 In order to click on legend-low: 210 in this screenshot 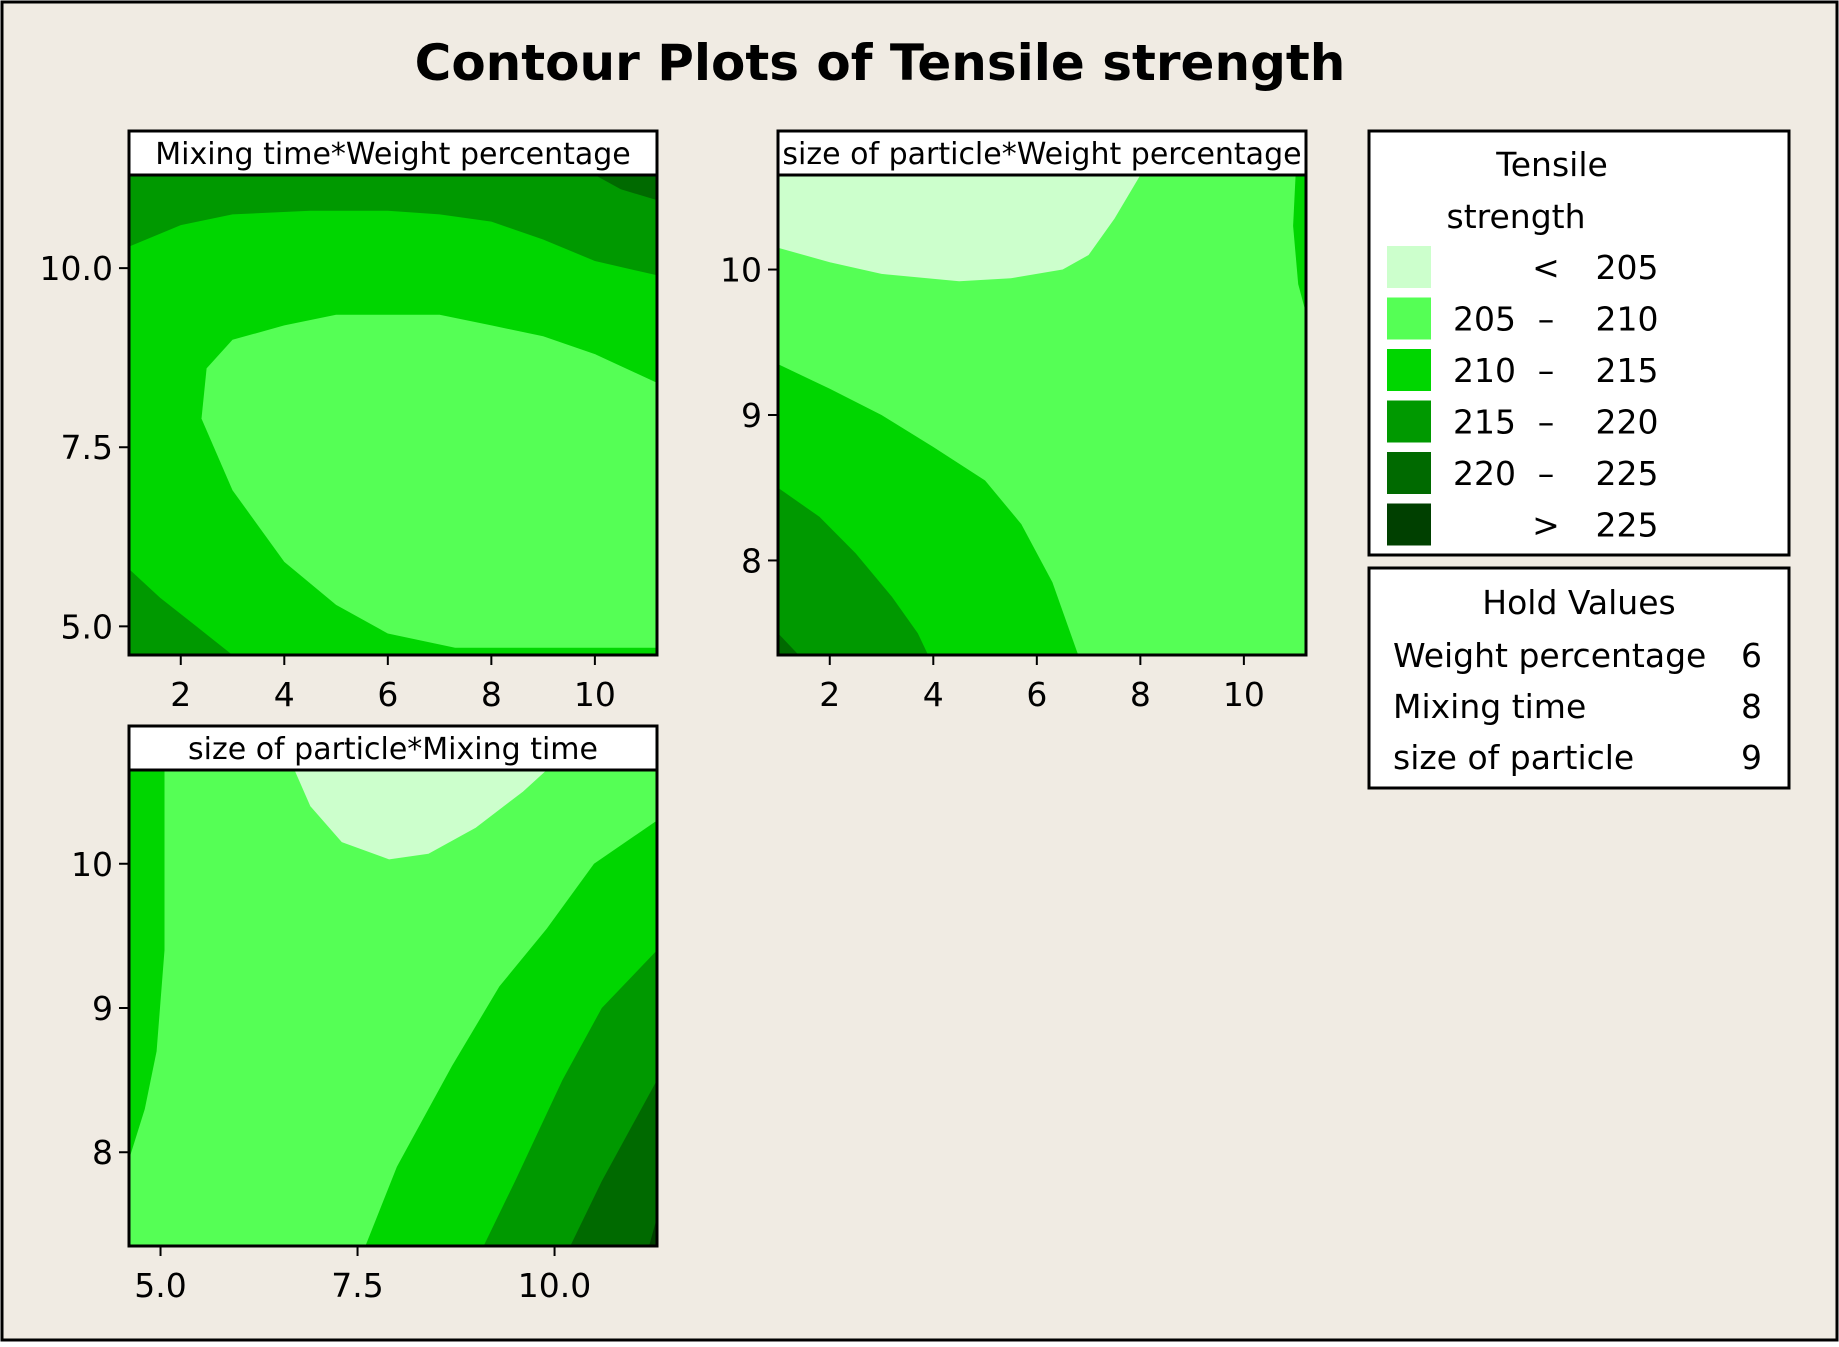, I will do `click(1484, 370)`.